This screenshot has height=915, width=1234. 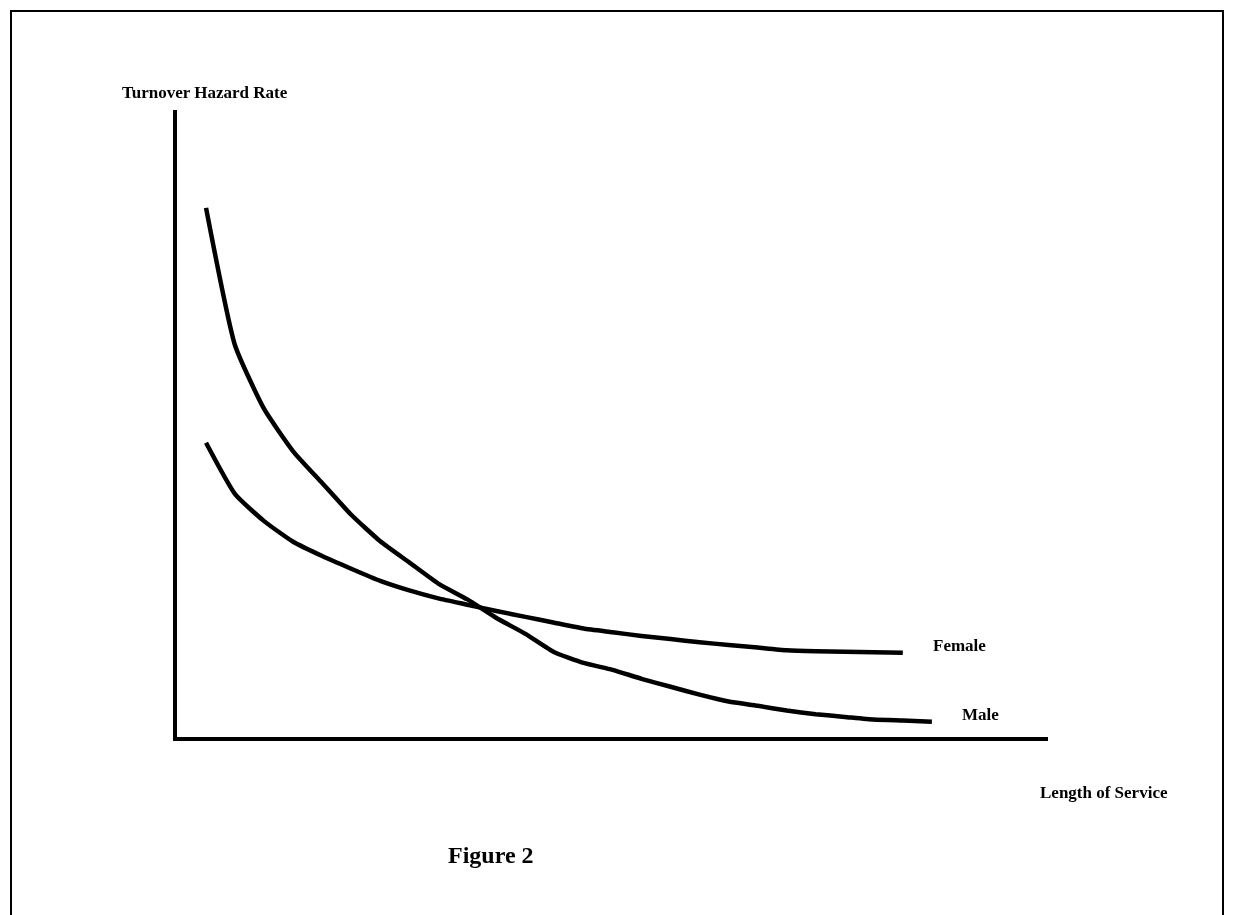 What do you see at coordinates (491, 855) in the screenshot?
I see `caption: Figure 2` at bounding box center [491, 855].